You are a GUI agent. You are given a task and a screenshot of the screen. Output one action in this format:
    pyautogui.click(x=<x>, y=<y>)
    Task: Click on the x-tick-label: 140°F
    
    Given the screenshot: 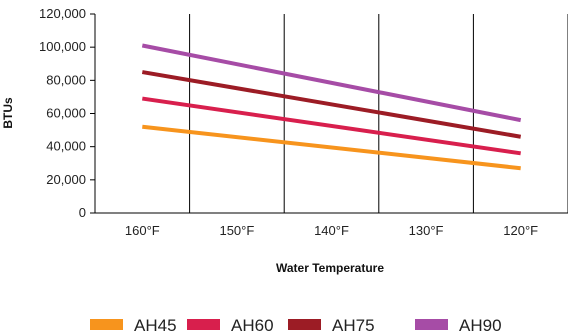 What is the action you would take?
    pyautogui.click(x=331, y=230)
    